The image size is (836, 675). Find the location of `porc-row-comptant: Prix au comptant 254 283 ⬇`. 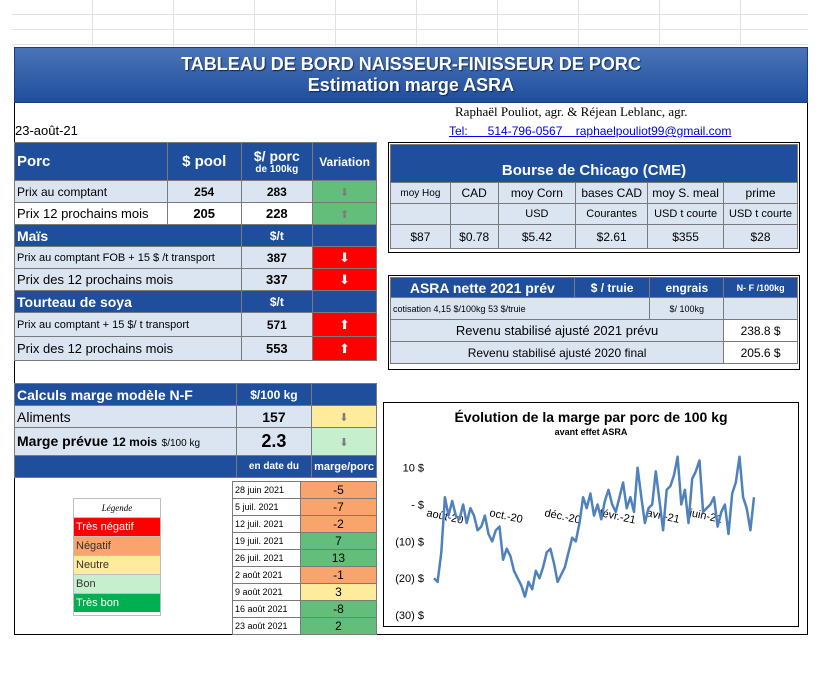

porc-row-comptant: Prix au comptant 254 283 ⬇ is located at coordinates (195, 191).